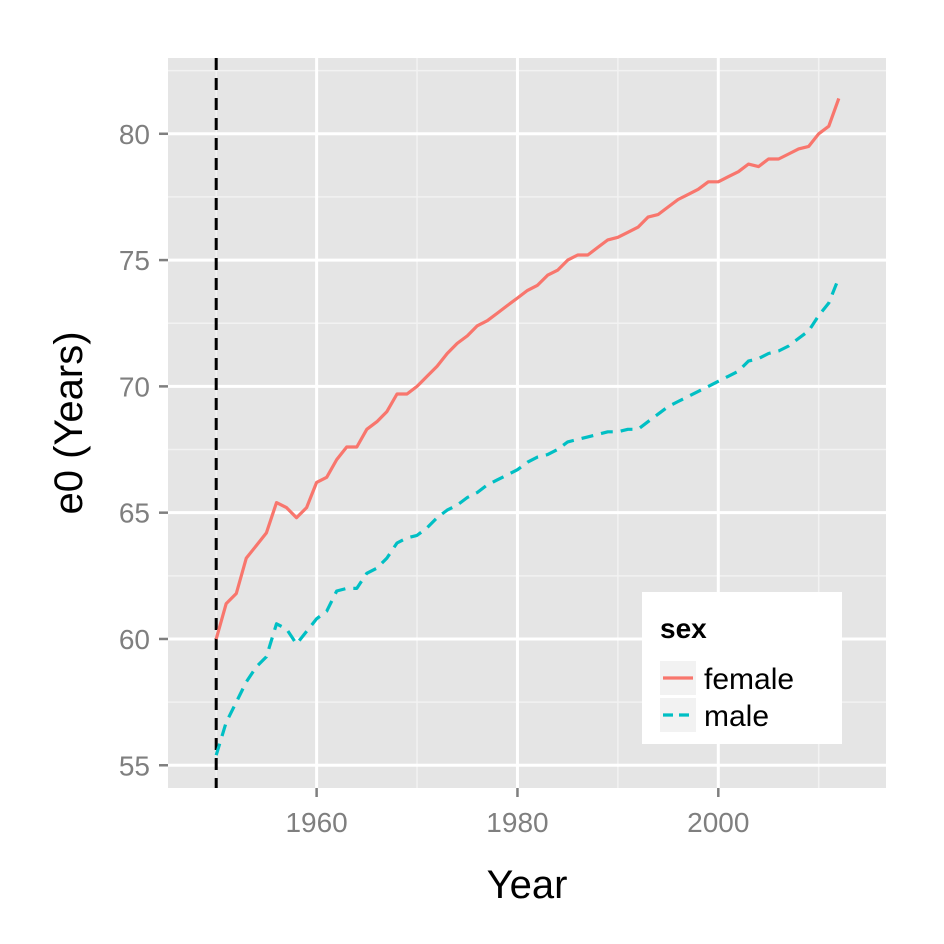 This screenshot has height=944, width=944. What do you see at coordinates (749, 679) in the screenshot?
I see `legend-label-female: female` at bounding box center [749, 679].